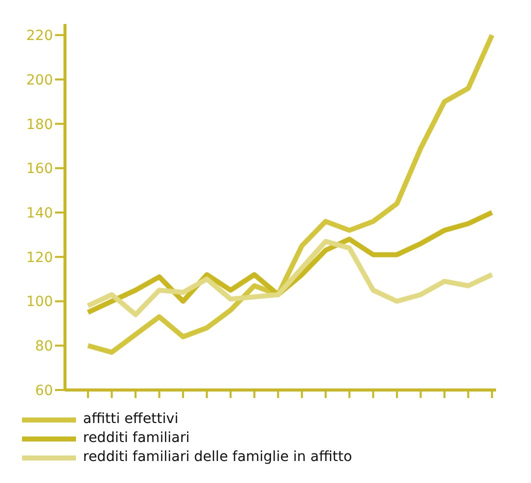  What do you see at coordinates (44, 346) in the screenshot?
I see `y-tick-label: 80` at bounding box center [44, 346].